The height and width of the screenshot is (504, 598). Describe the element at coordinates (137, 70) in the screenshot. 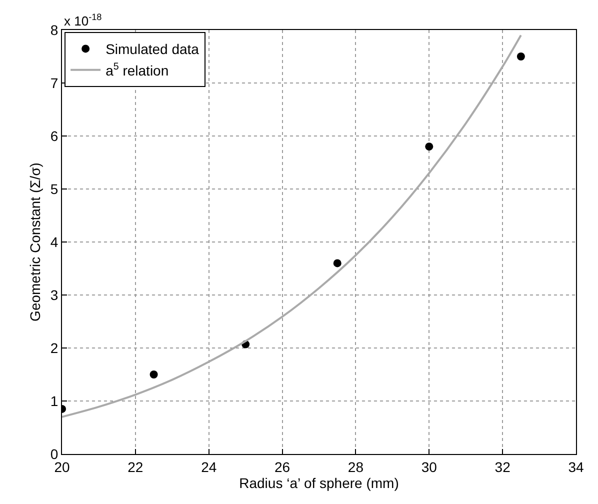

I see `legend-label: a$^{5}$ relation` at that location.